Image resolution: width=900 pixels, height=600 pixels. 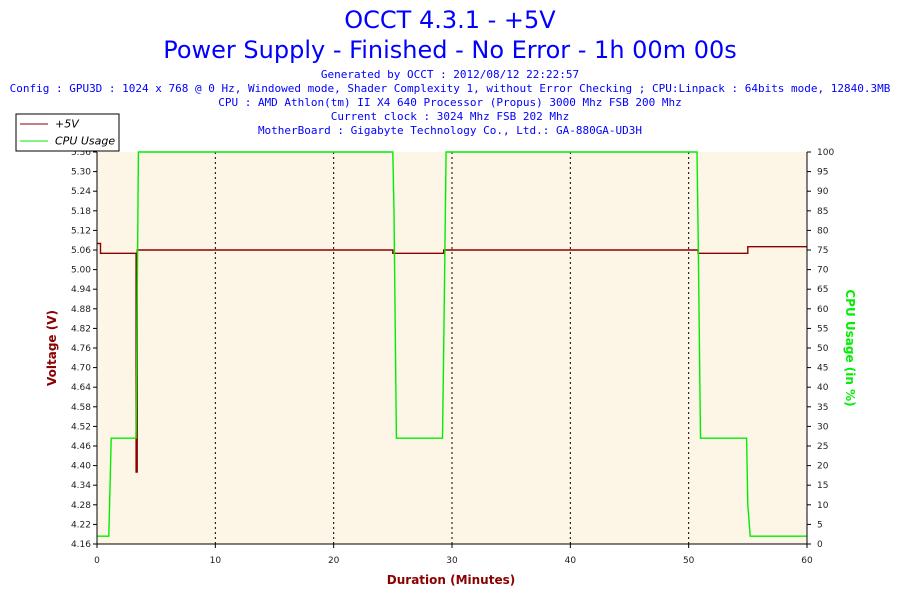 What do you see at coordinates (81, 467) in the screenshot?
I see `y-tick-label: 4.40` at bounding box center [81, 467].